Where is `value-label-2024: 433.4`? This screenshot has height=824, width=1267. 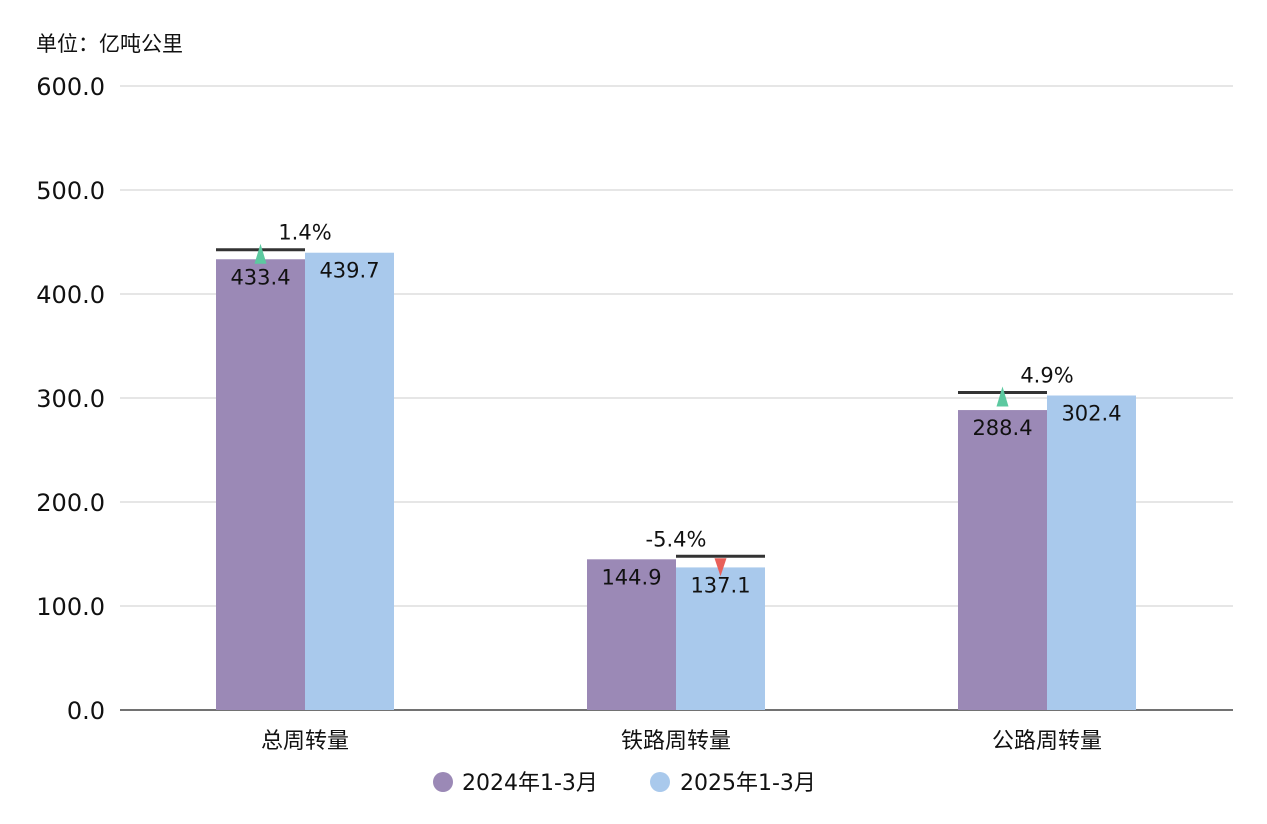
value-label-2024: 433.4 is located at coordinates (260, 277).